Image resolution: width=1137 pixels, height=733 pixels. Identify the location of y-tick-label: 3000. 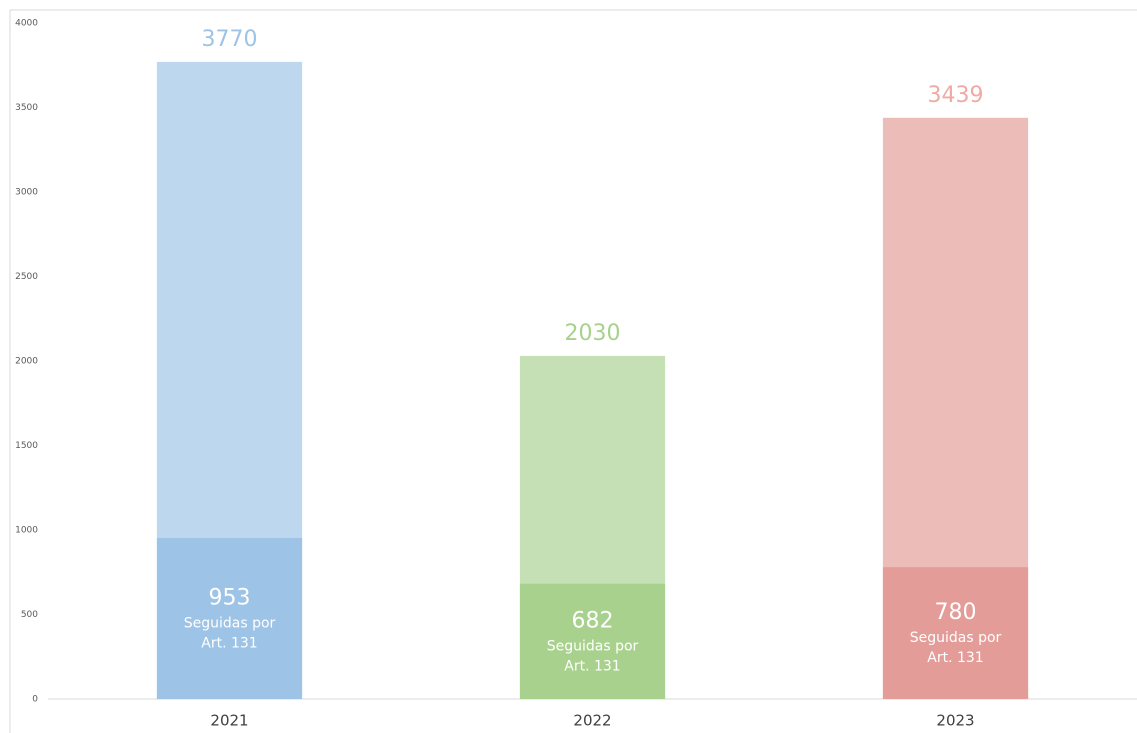
(26, 193).